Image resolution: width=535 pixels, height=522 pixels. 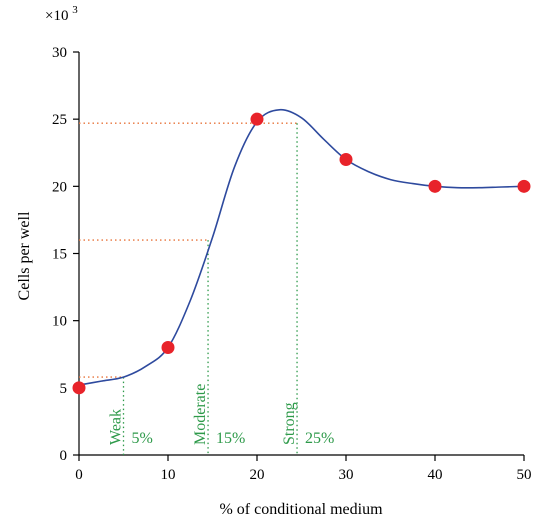 I want to click on y-tick-label: 5, so click(x=64, y=389).